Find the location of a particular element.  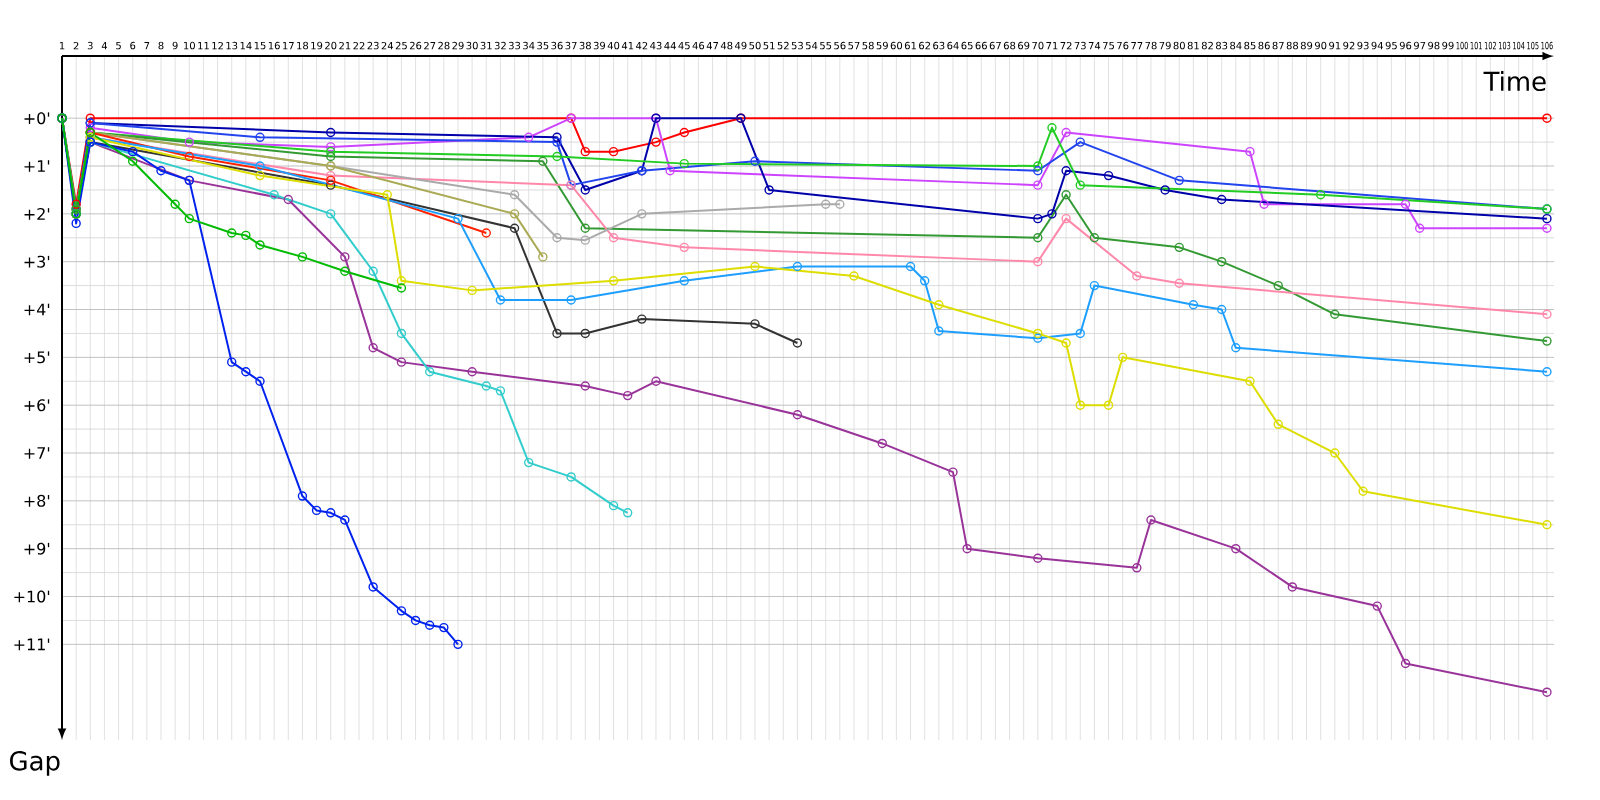

x-axis-title: Time is located at coordinates (1514, 81).